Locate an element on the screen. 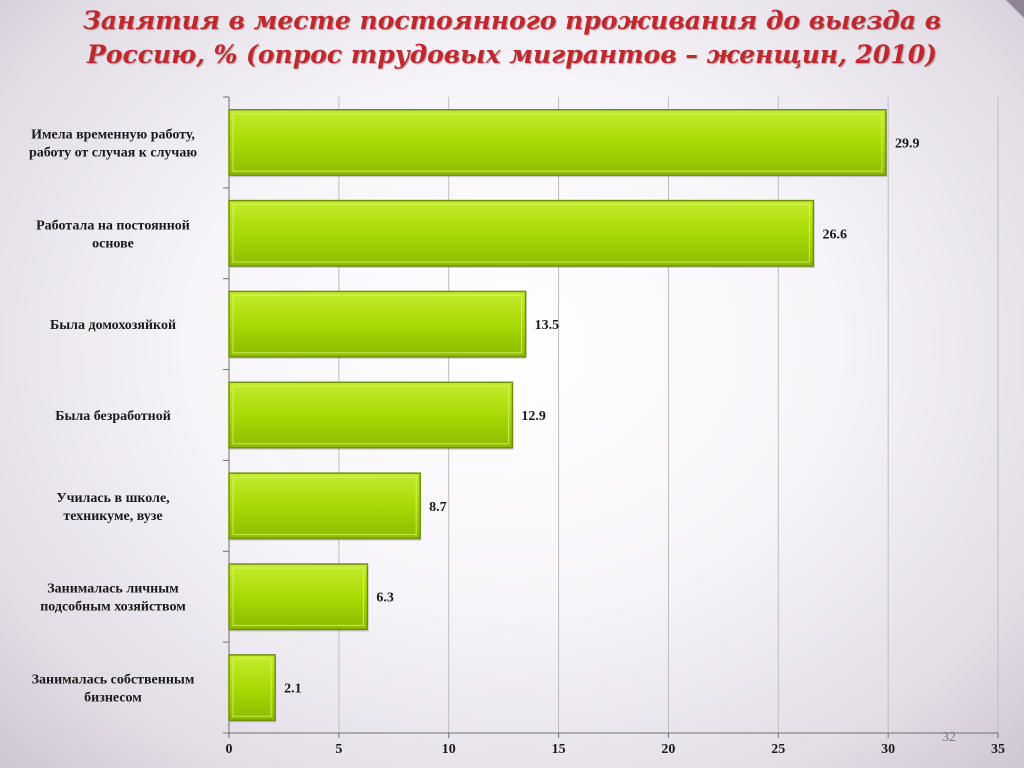 The width and height of the screenshot is (1024, 768). category-label-line: Работала на постоянной is located at coordinates (113, 225).